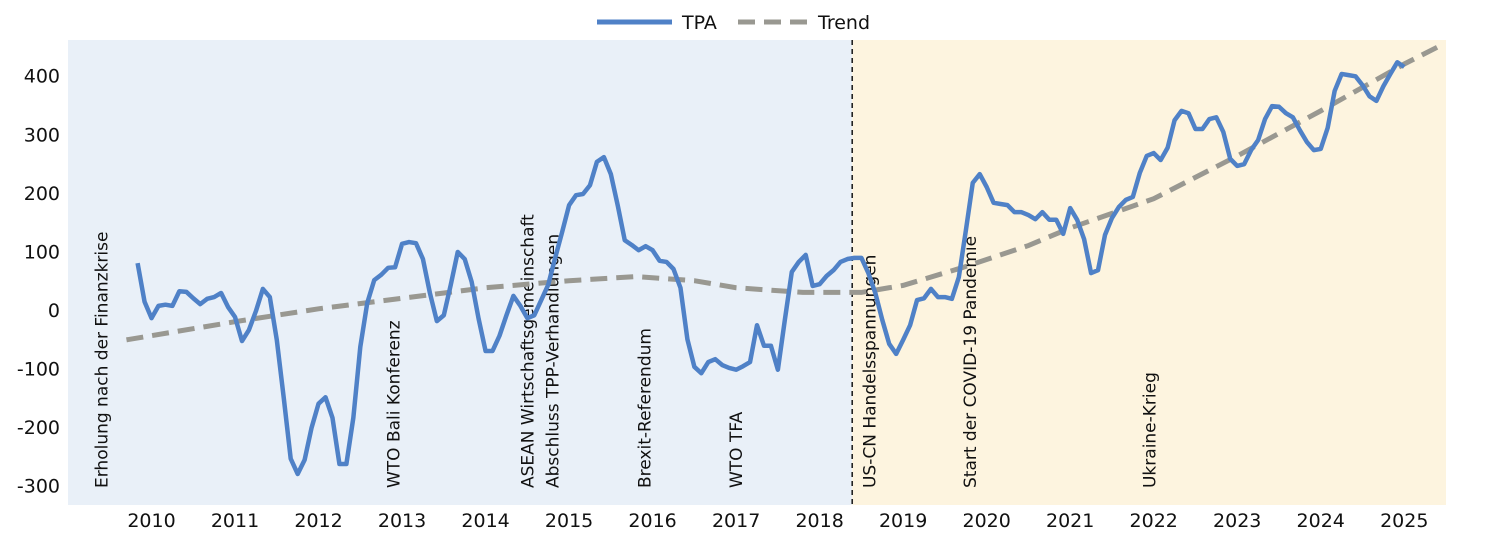 The image size is (1506, 539). What do you see at coordinates (402, 521) in the screenshot?
I see `x-tick-label: 2013` at bounding box center [402, 521].